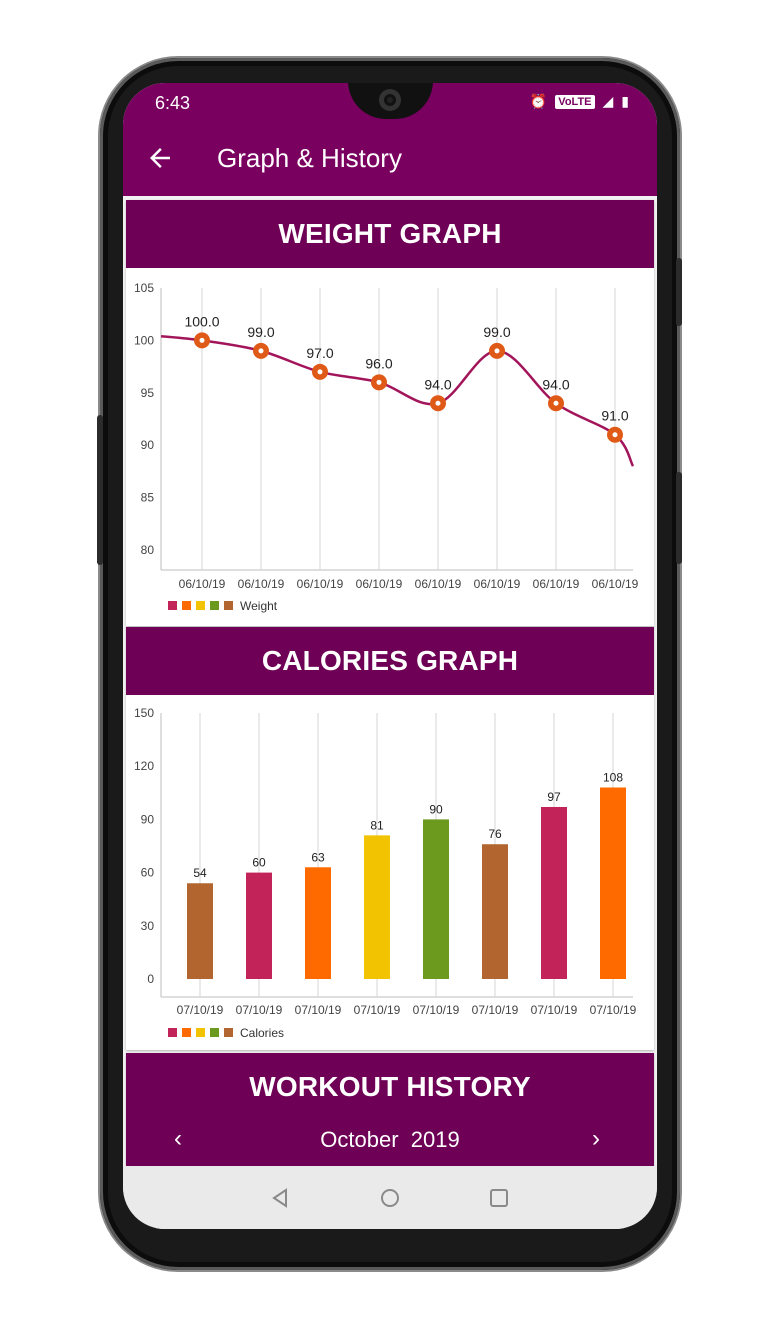 This screenshot has height=1329, width=780. What do you see at coordinates (148, 498) in the screenshot?
I see `y-tick-label: 85` at bounding box center [148, 498].